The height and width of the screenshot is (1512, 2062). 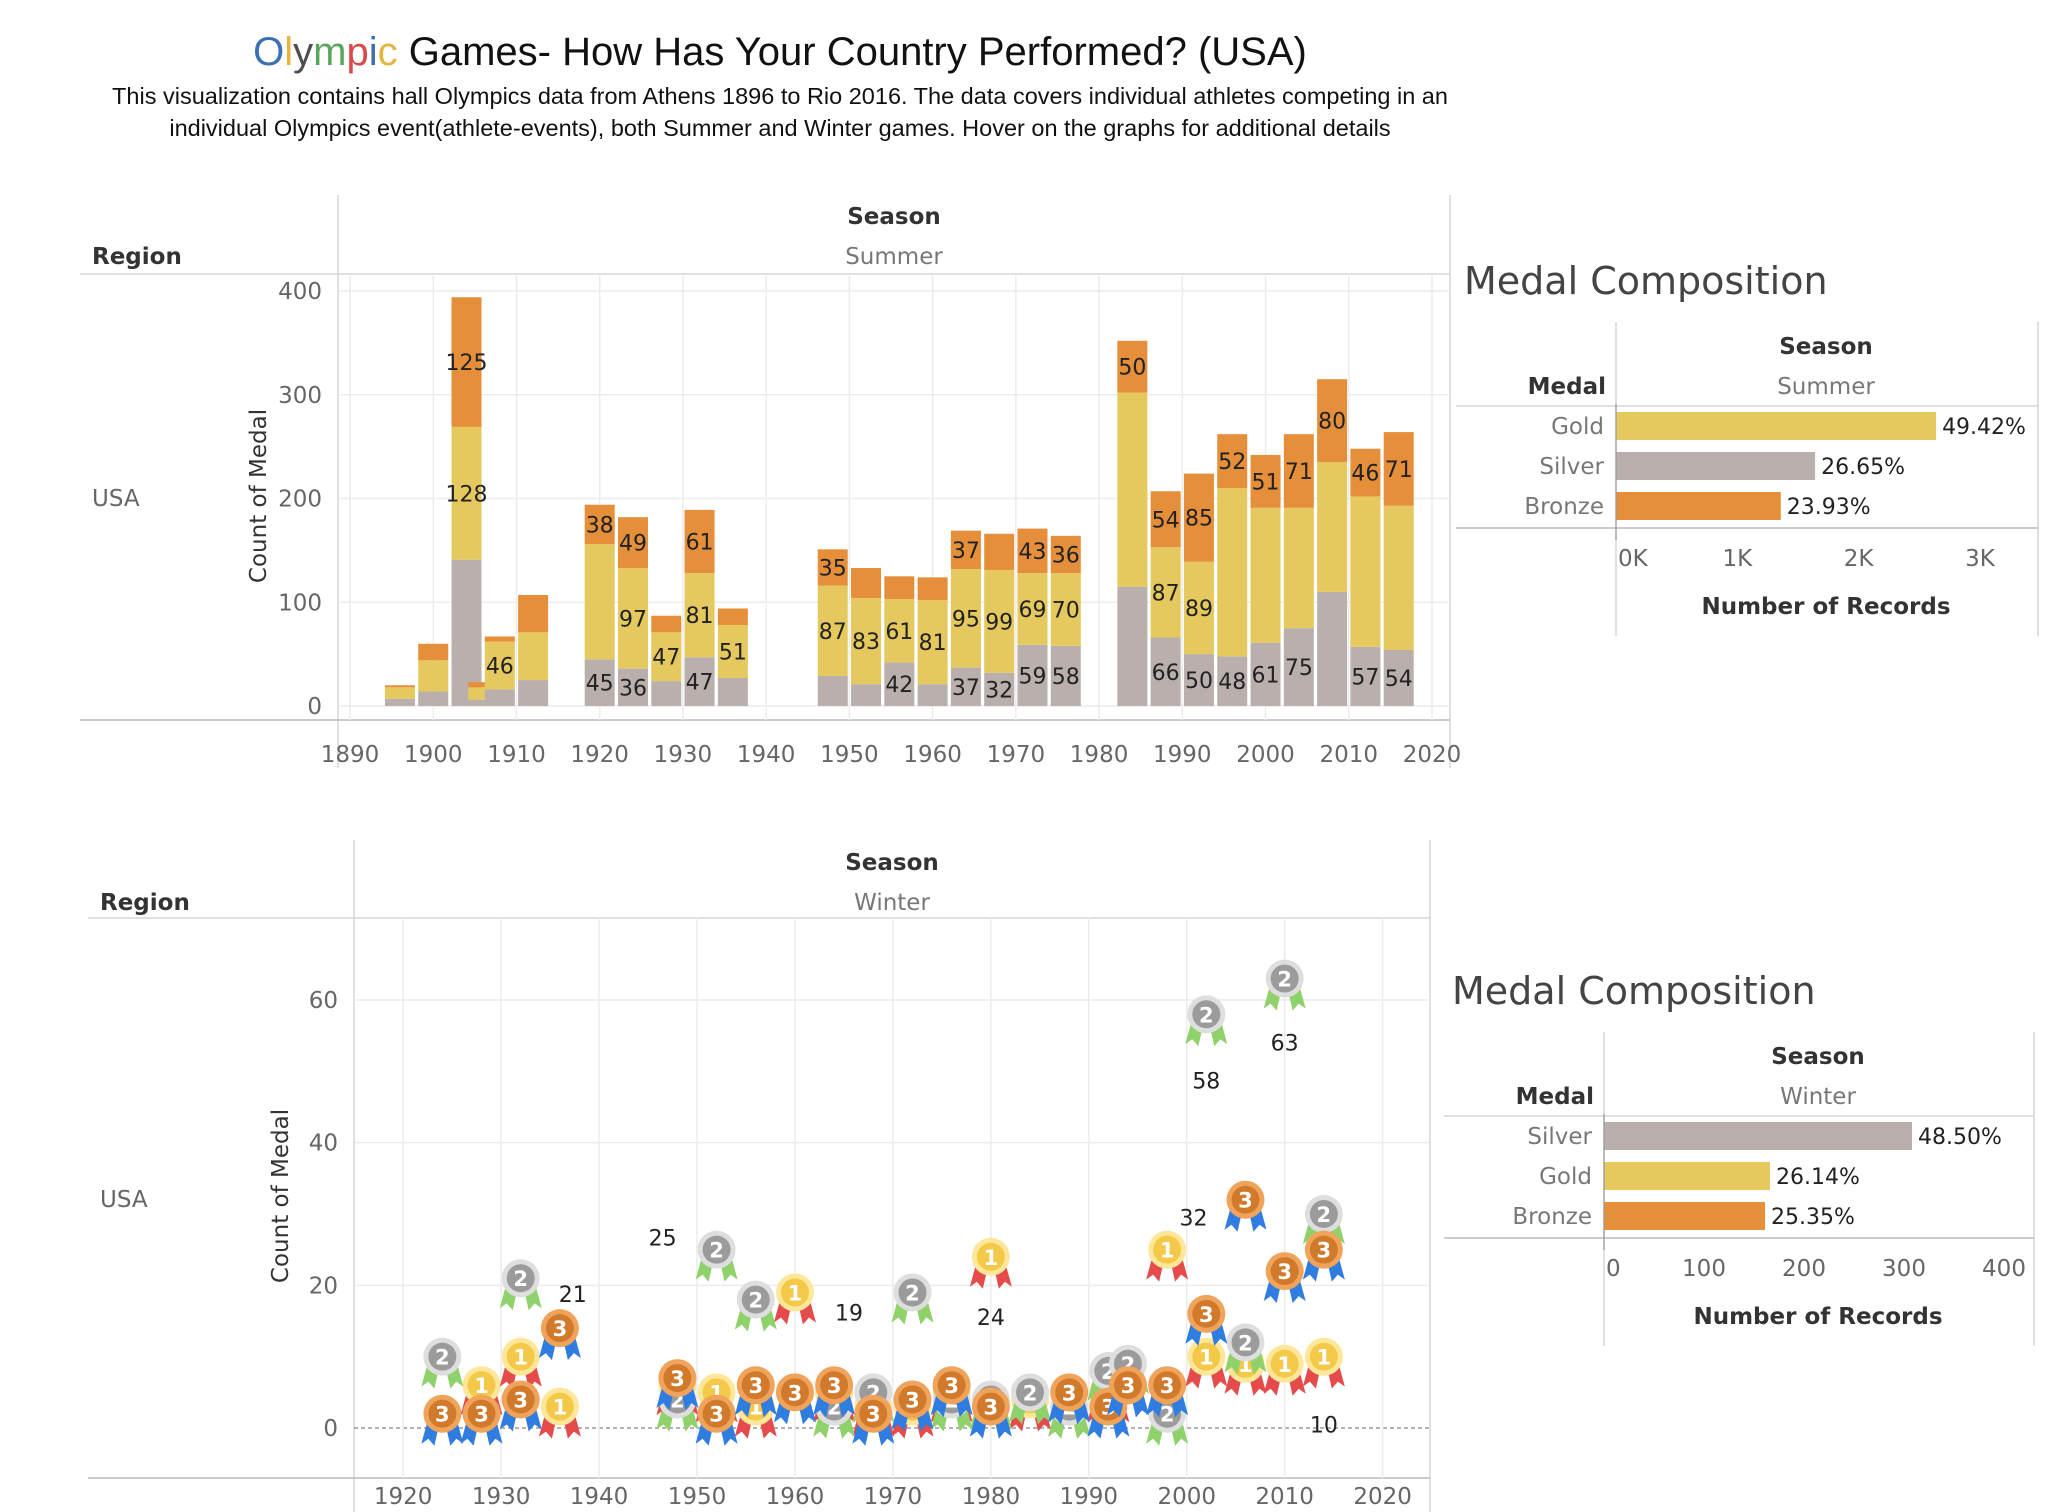 I want to click on winter_composition-bar-gold, so click(x=1687, y=1176).